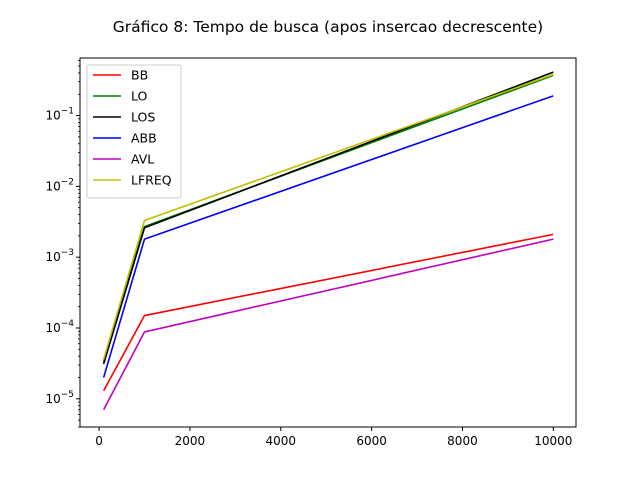 The image size is (640, 480). Describe the element at coordinates (142, 159) in the screenshot. I see `legend-label-avl: AVL` at that location.